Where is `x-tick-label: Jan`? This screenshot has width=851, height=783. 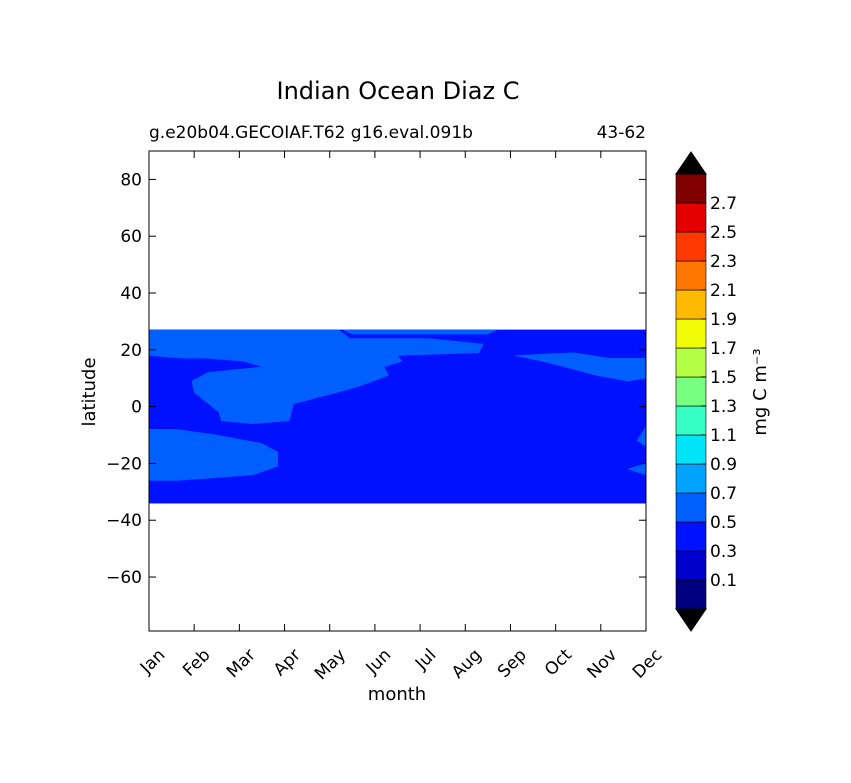 x-tick-label: Jan is located at coordinates (152, 661).